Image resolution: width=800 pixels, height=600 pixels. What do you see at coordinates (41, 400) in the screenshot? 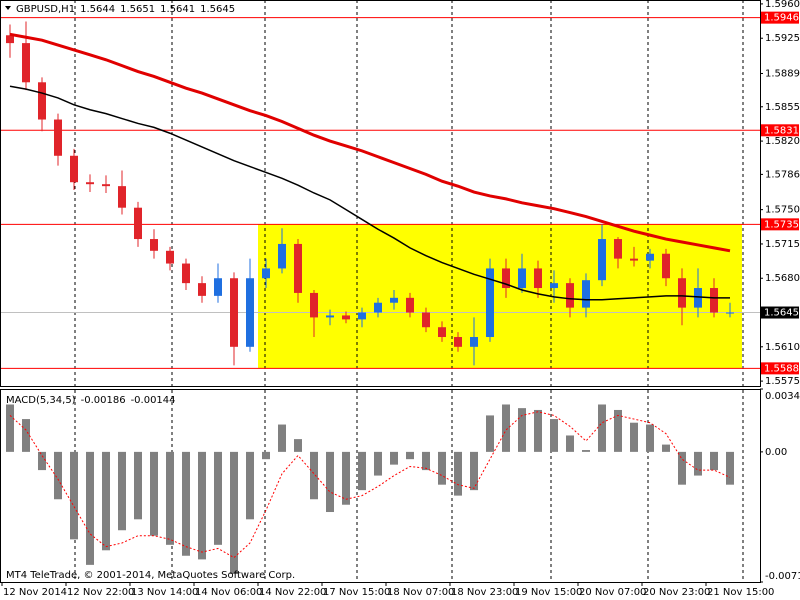
I see `symbol: MACD(5,34,5)` at bounding box center [41, 400].